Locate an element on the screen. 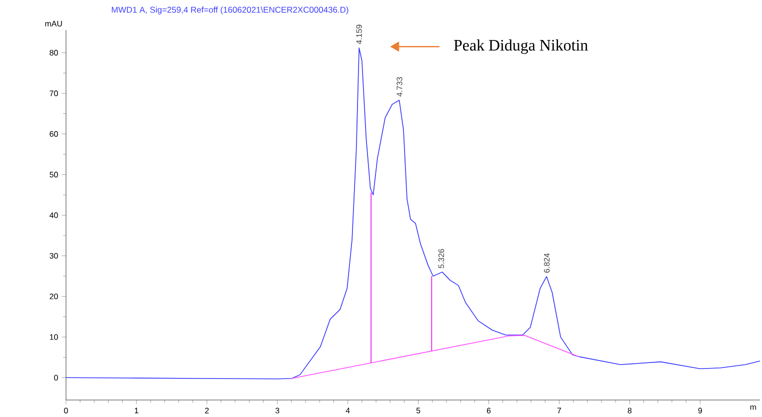  chart-title: MWD1 A, Sig=259,4 Ref=off (16062021\ENCER2XC000436.D) is located at coordinates (230, 10).